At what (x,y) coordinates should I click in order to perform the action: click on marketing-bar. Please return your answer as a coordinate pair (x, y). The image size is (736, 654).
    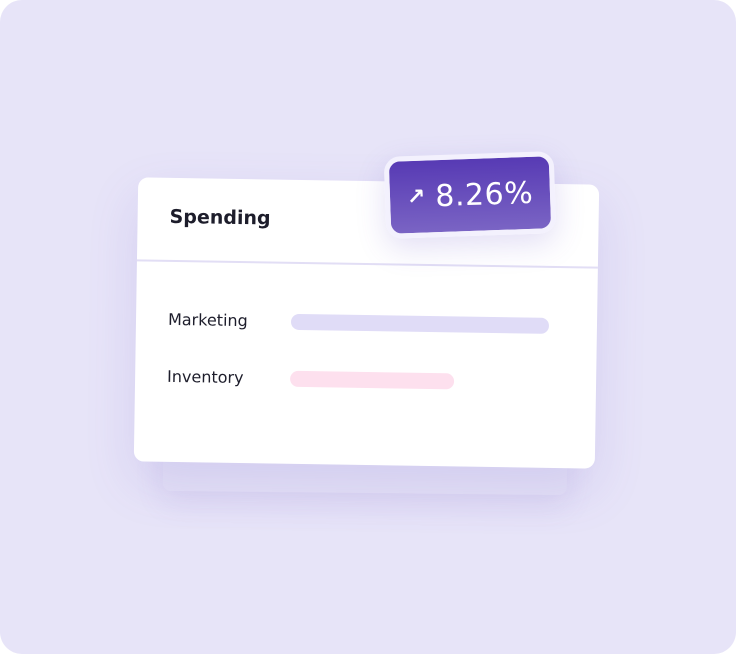
    Looking at the image, I should click on (420, 323).